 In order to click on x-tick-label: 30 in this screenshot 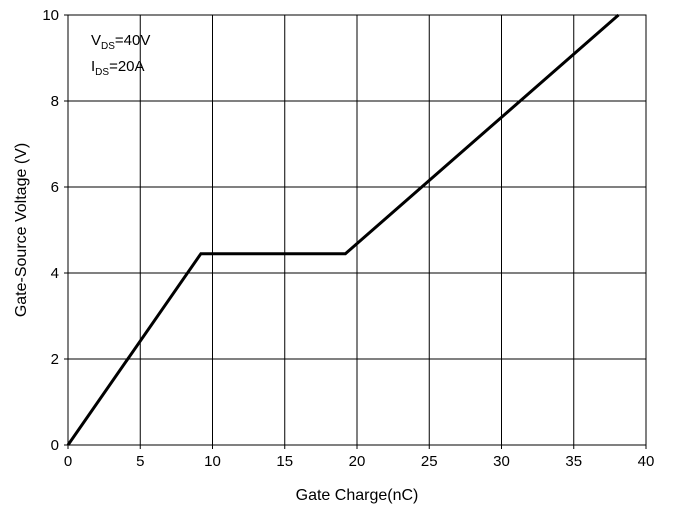, I will do `click(501, 461)`.